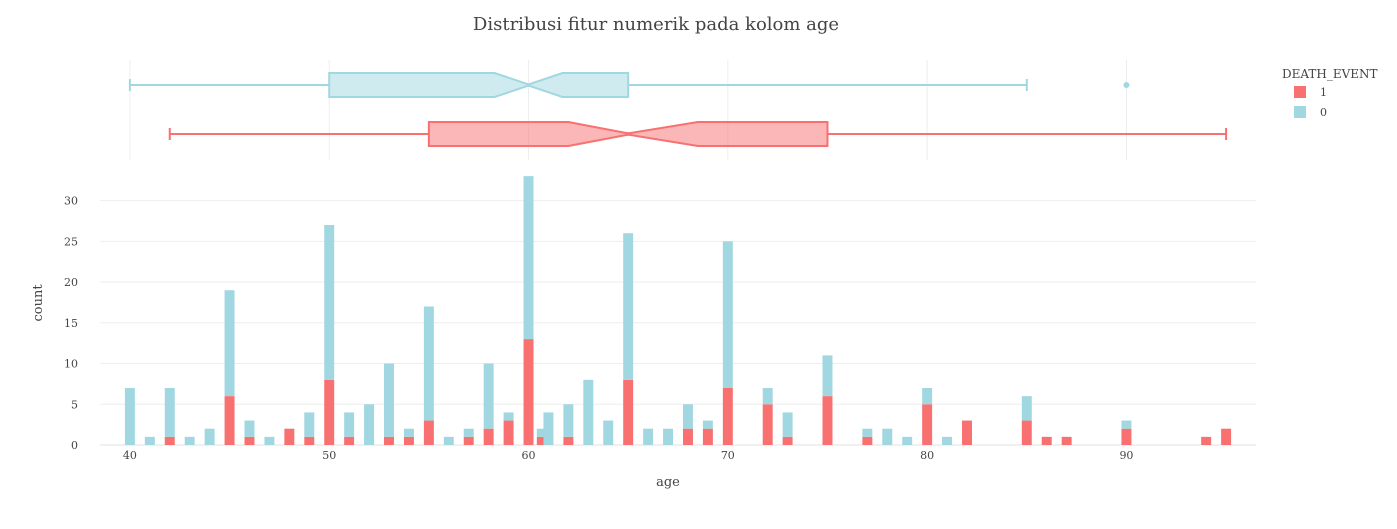  I want to click on box-body, so click(479, 85).